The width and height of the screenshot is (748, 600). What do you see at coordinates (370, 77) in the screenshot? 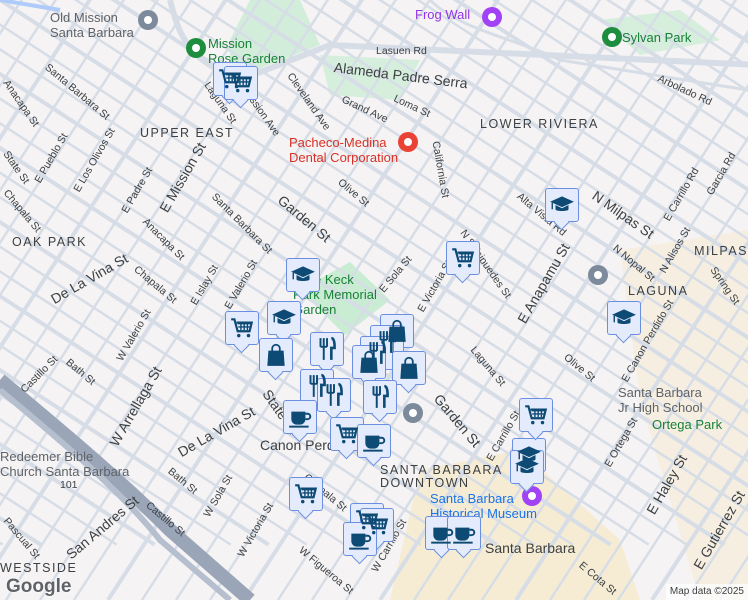
I see `rose-garden-park` at bounding box center [370, 77].